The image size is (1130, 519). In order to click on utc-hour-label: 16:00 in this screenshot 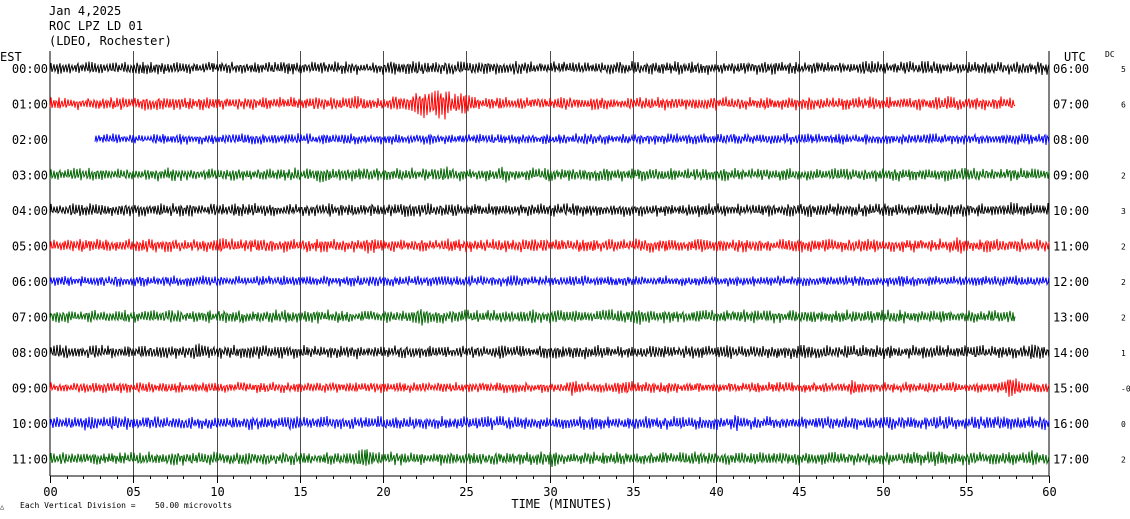, I will do `click(1071, 424)`.